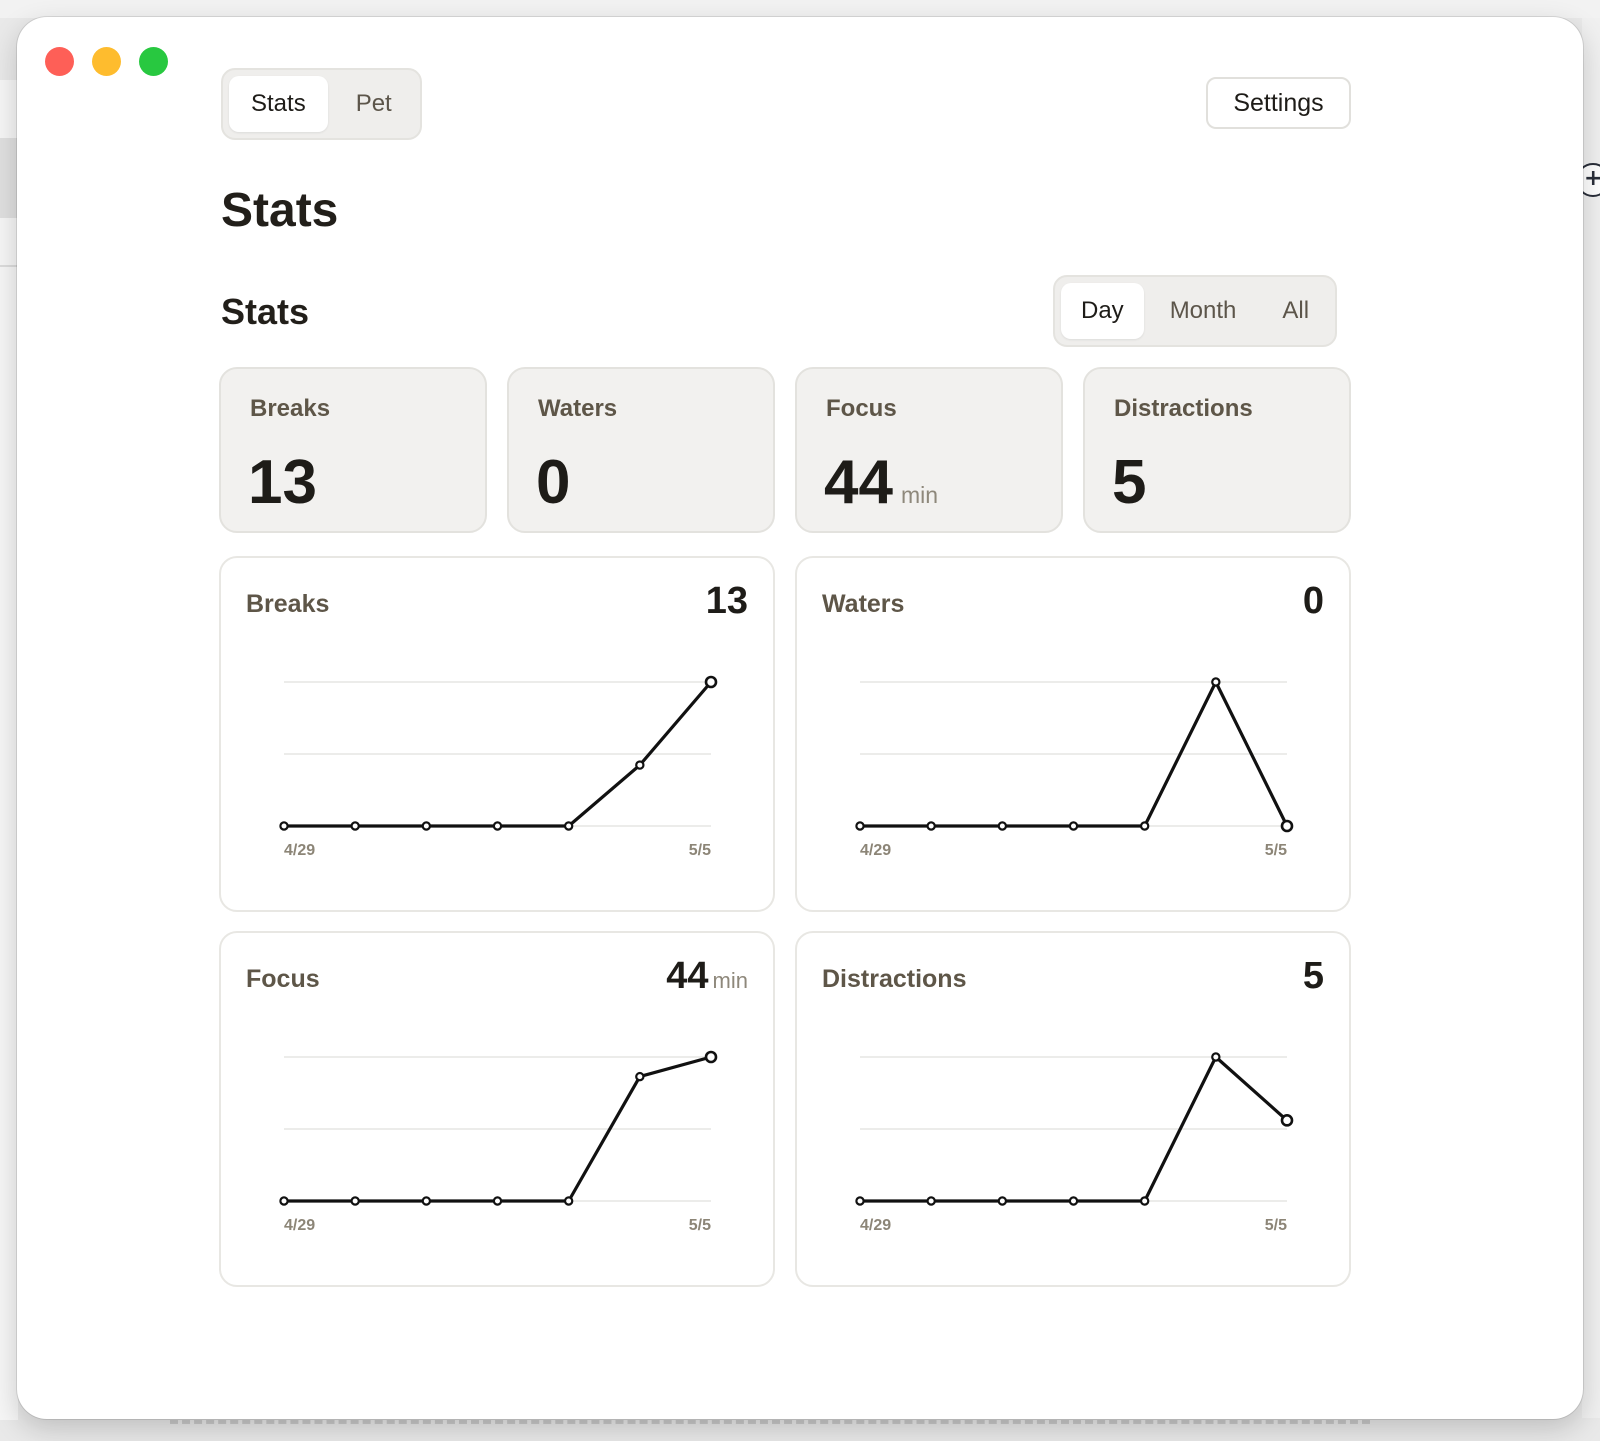  I want to click on chart-total: 13, so click(726, 601).